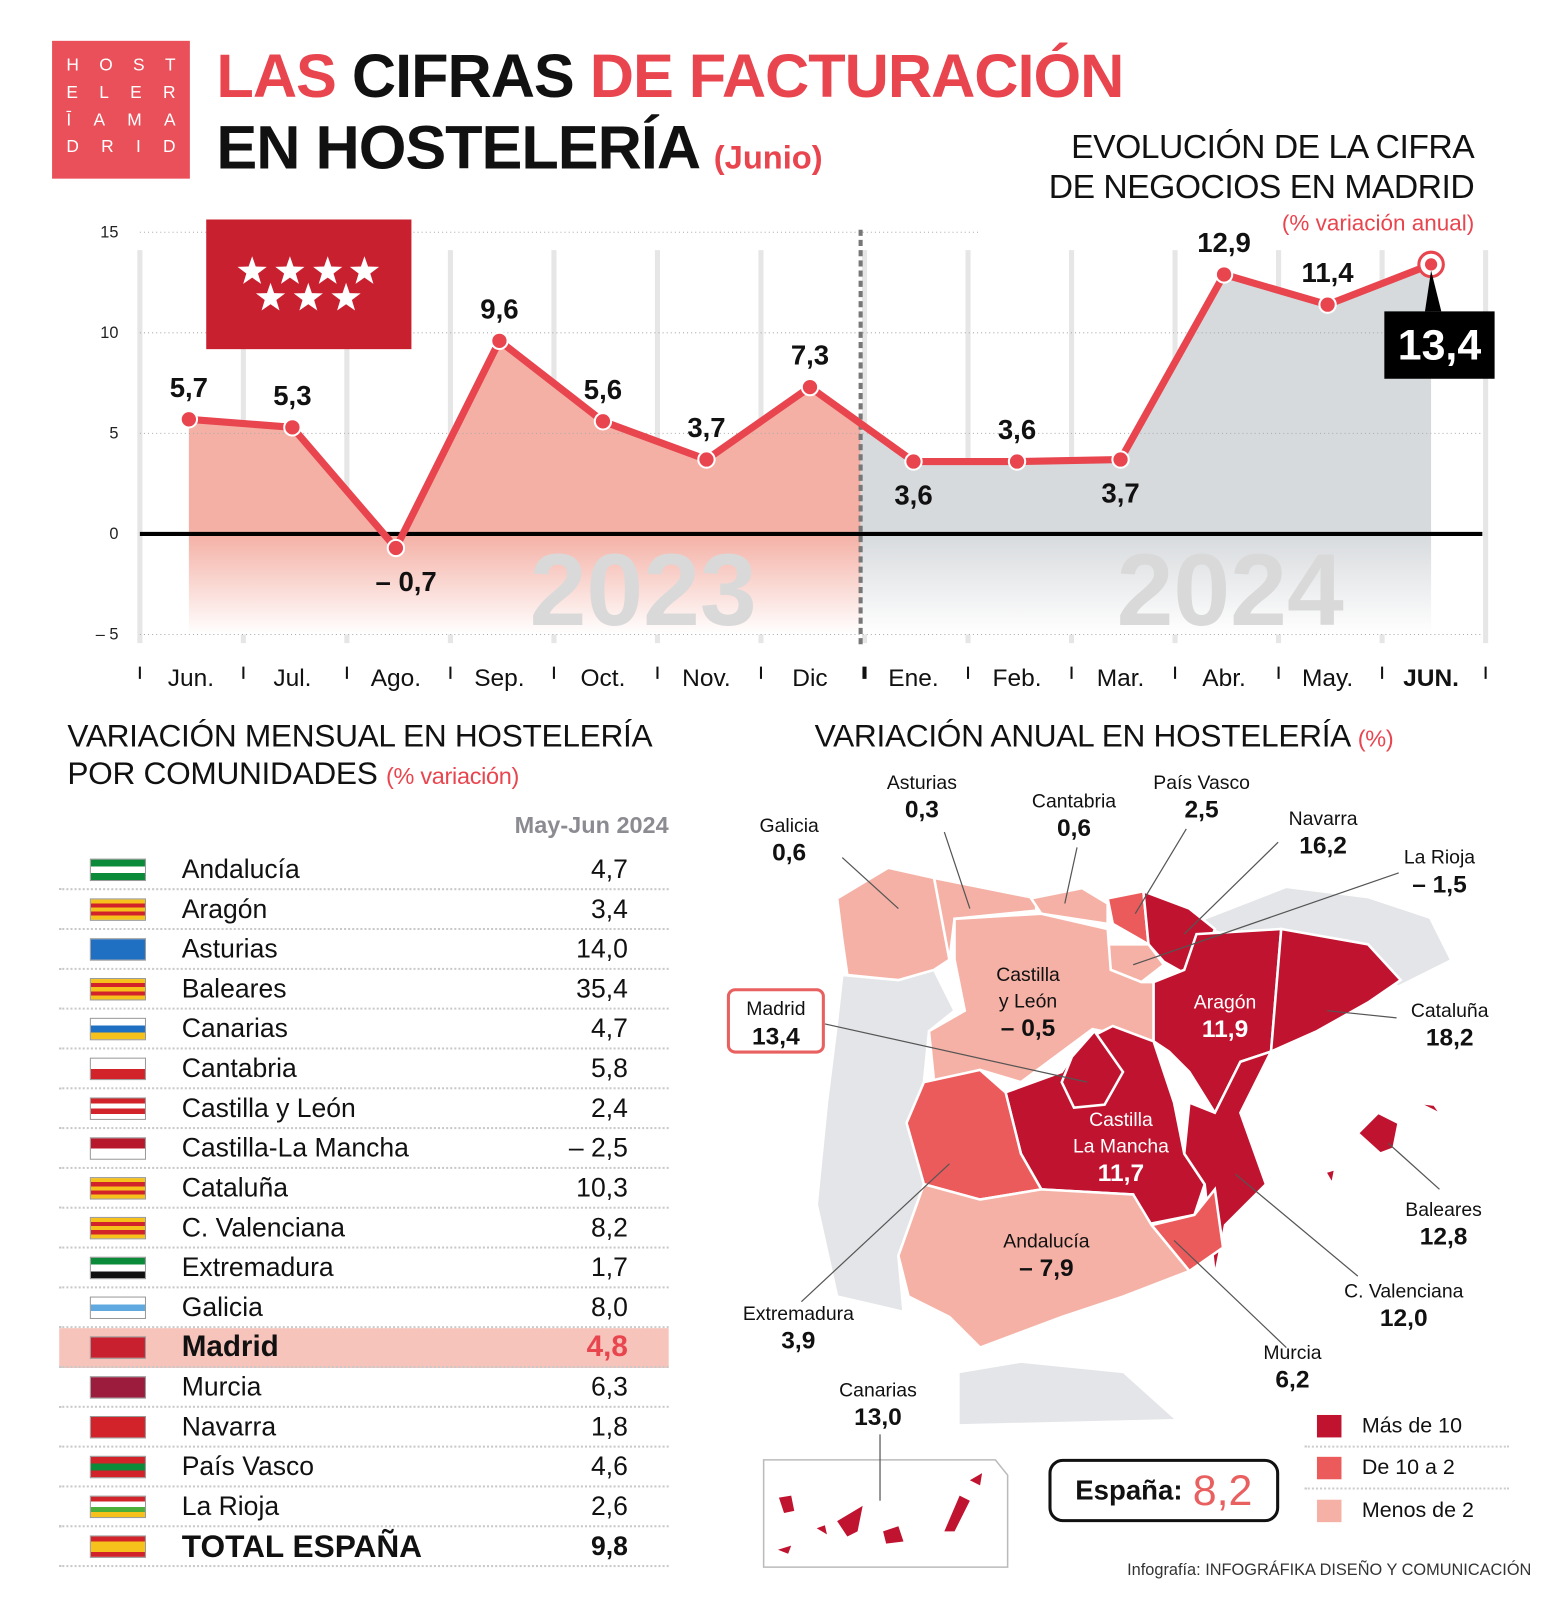  Describe the element at coordinates (248, 1466) in the screenshot. I see `community-name: País Vasco` at that location.